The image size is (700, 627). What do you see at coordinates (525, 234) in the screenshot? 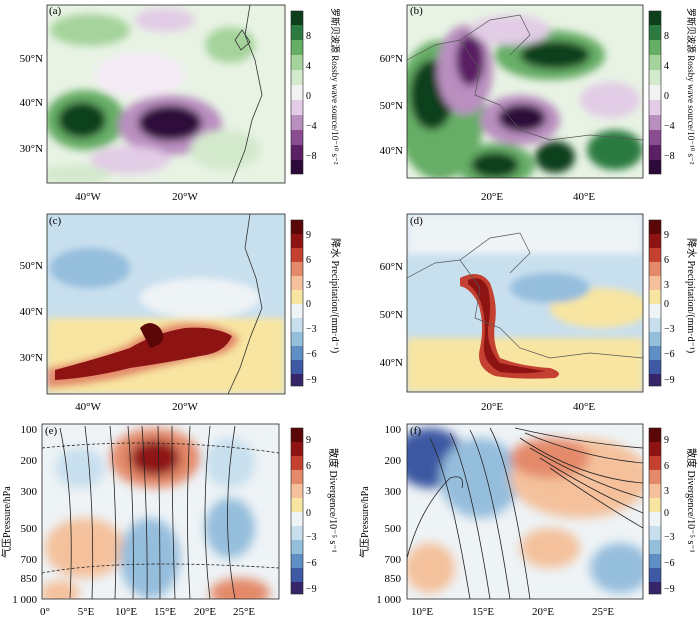
I see `contour-neutral` at bounding box center [525, 234].